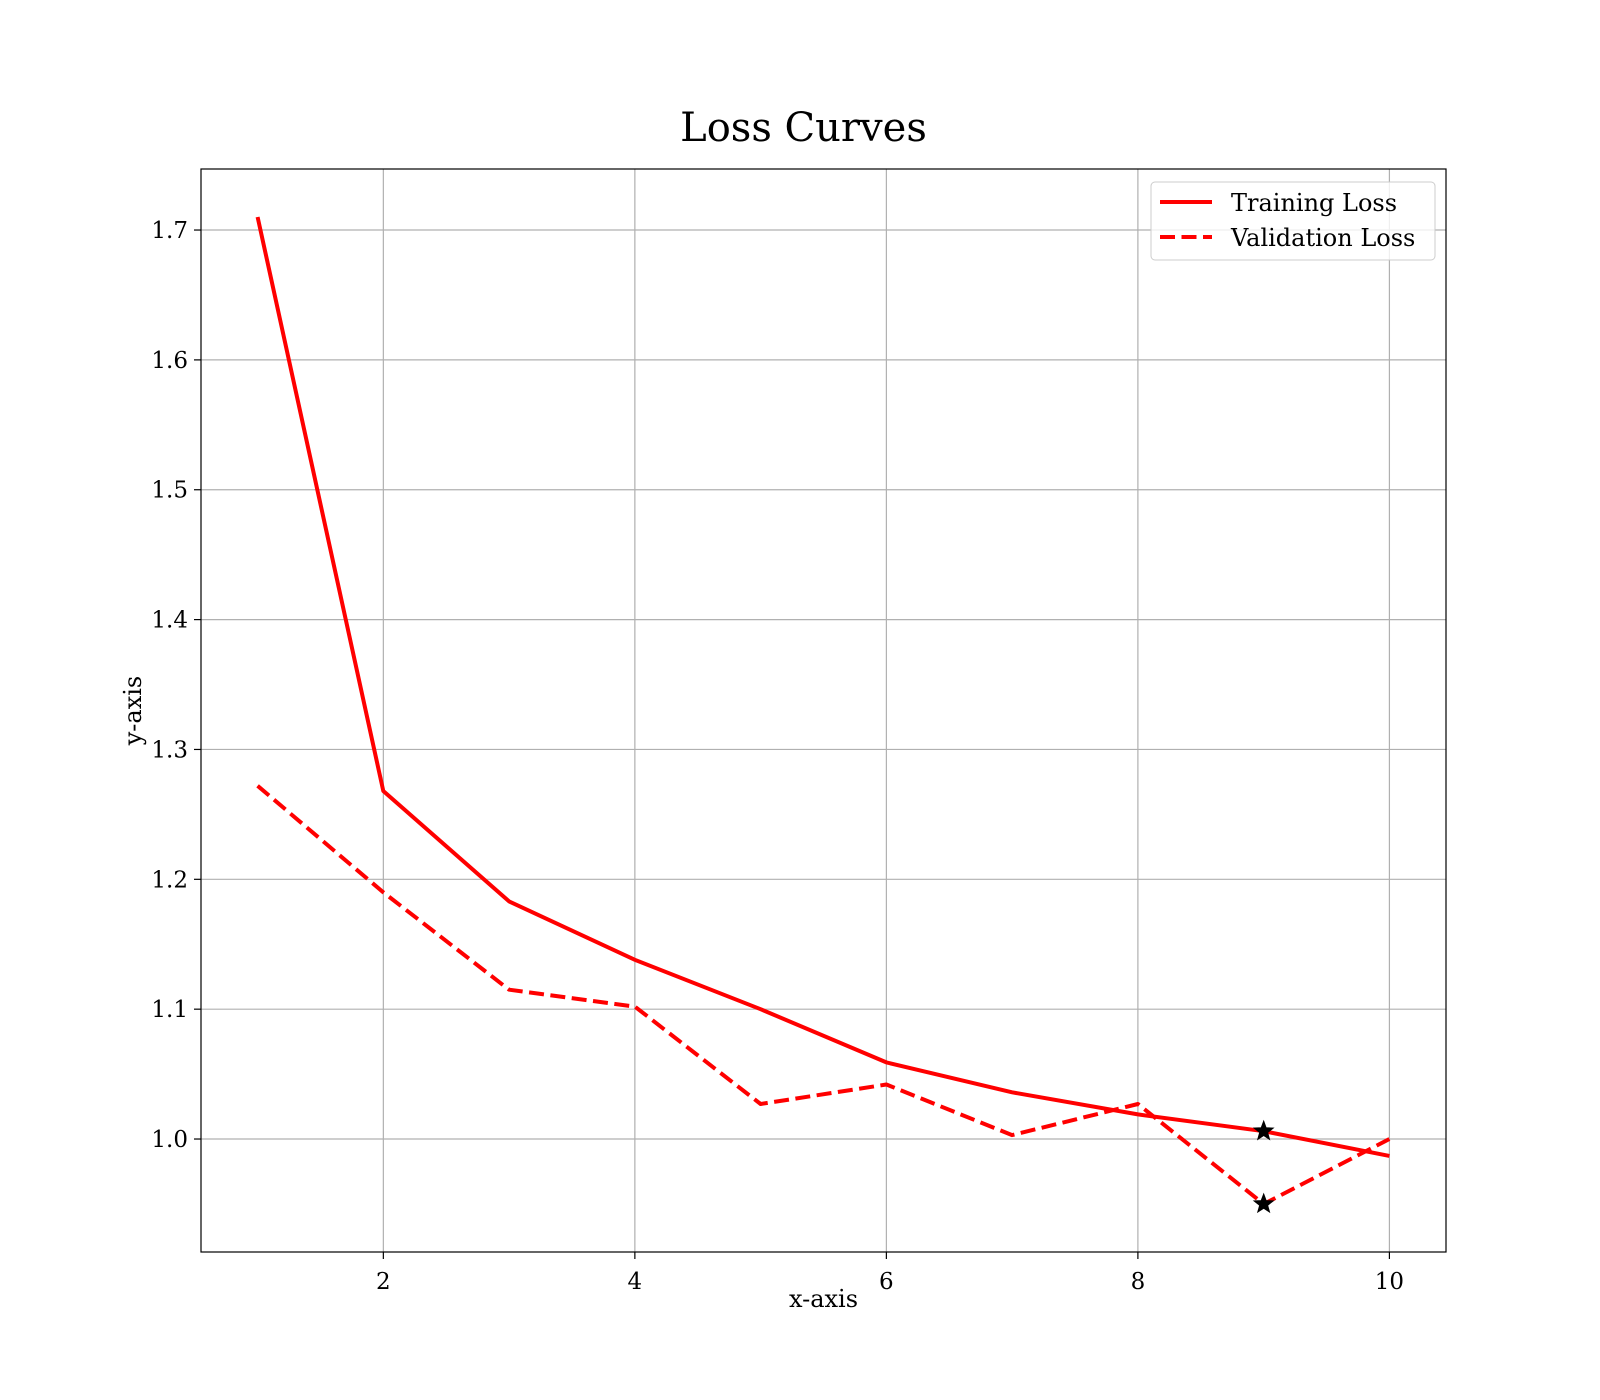 This screenshot has height=1400, width=1600. What do you see at coordinates (1138, 1282) in the screenshot?
I see `x-tick-label: 8` at bounding box center [1138, 1282].